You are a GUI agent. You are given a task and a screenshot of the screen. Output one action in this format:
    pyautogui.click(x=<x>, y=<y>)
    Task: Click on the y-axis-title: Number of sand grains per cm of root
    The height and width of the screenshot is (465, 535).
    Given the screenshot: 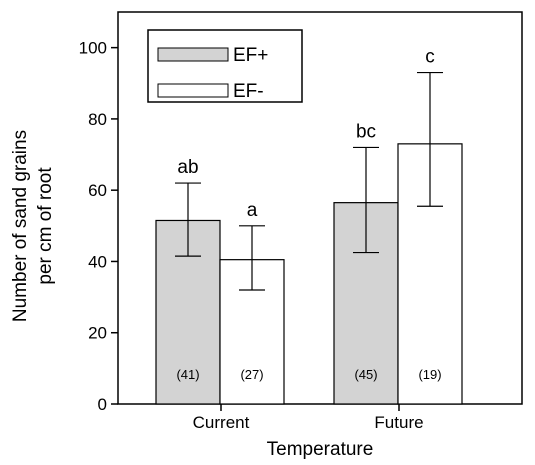 What is the action you would take?
    pyautogui.click(x=33, y=226)
    